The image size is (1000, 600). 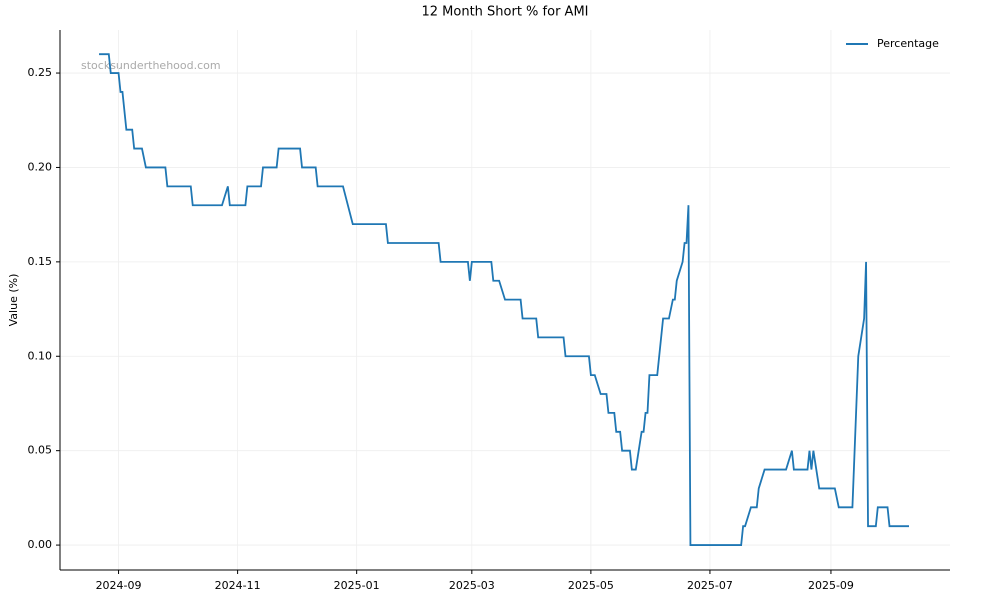 What do you see at coordinates (13, 300) in the screenshot?
I see `y-axis-label: Value (%)` at bounding box center [13, 300].